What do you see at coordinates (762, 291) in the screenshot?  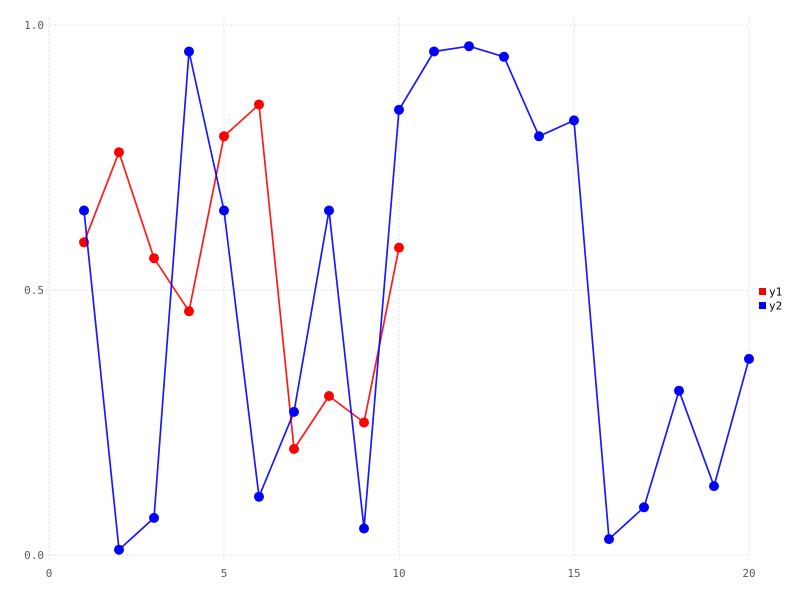 I see `legend-swatch-y1` at bounding box center [762, 291].